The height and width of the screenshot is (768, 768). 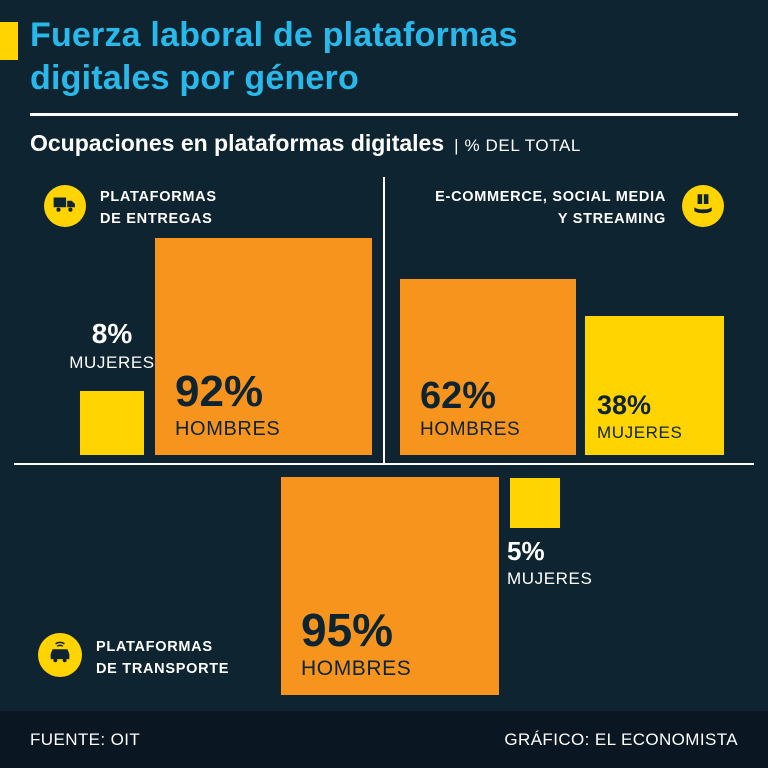 I want to click on transporte-icon-circle, so click(x=60, y=655).